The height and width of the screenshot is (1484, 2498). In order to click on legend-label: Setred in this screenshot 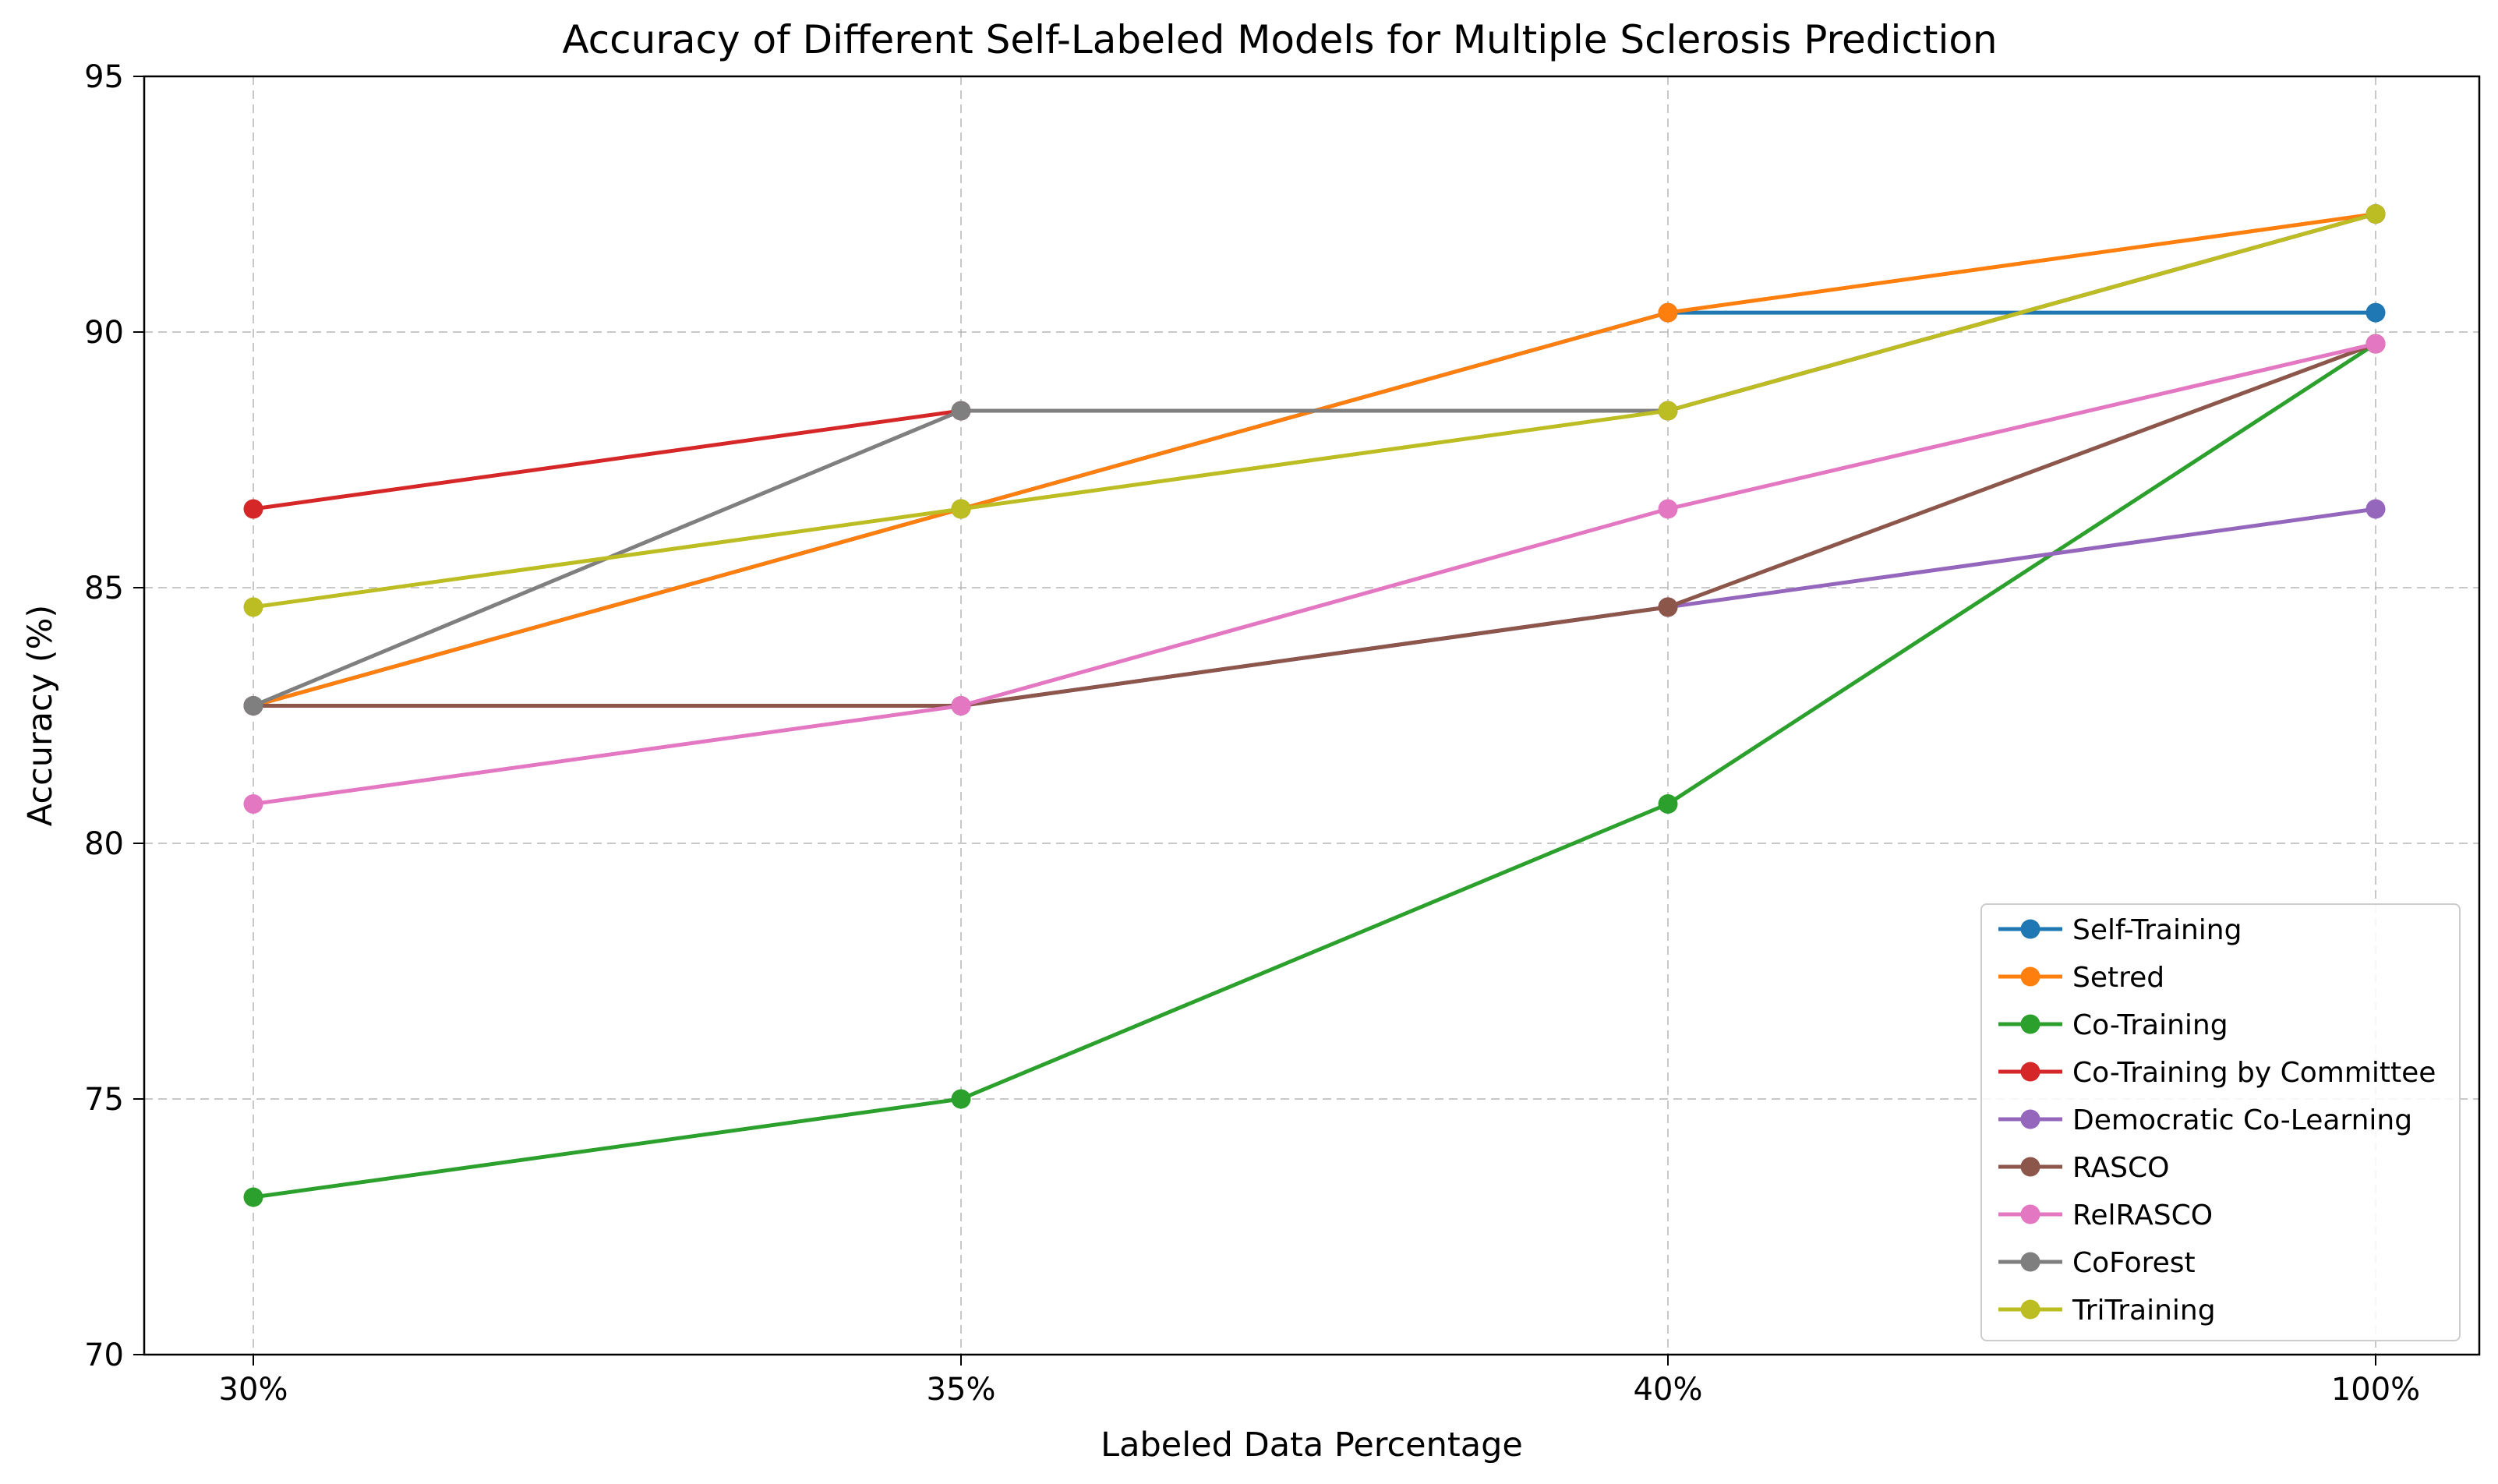, I will do `click(2118, 978)`.